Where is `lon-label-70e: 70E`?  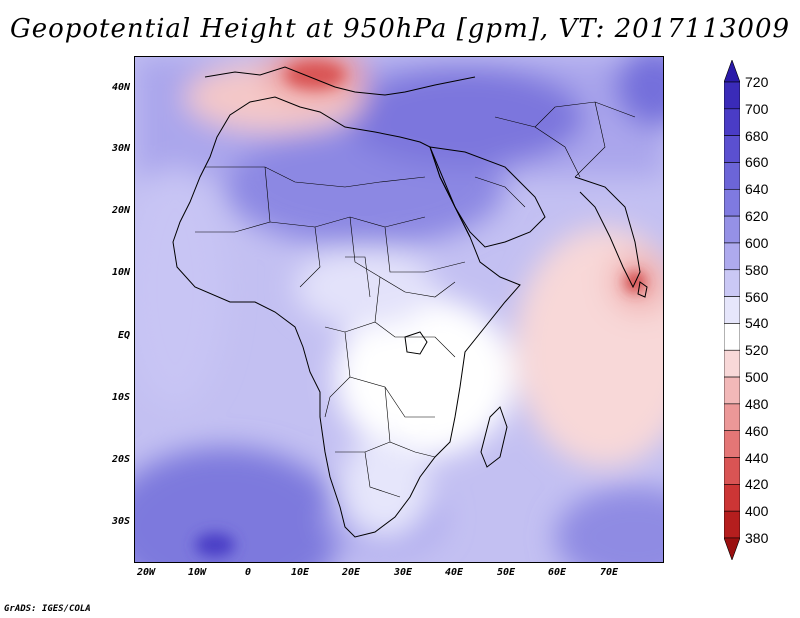
lon-label-70e: 70E is located at coordinates (609, 572).